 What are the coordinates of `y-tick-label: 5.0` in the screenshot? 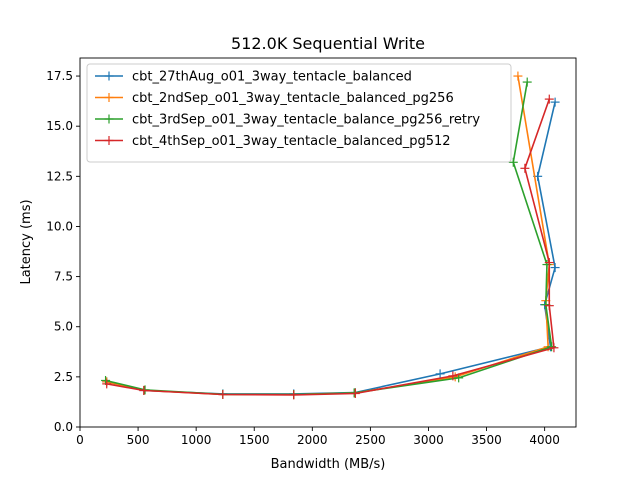 It's located at (63, 327).